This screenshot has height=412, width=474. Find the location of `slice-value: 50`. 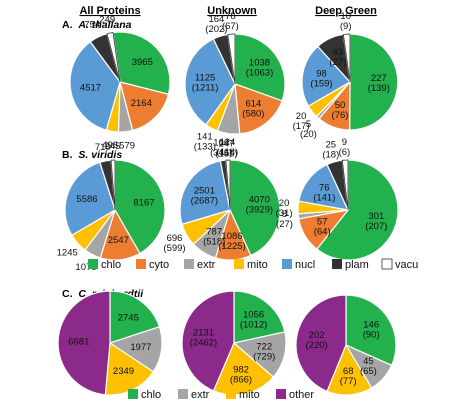

slice-value: 50 is located at coordinates (340, 105).